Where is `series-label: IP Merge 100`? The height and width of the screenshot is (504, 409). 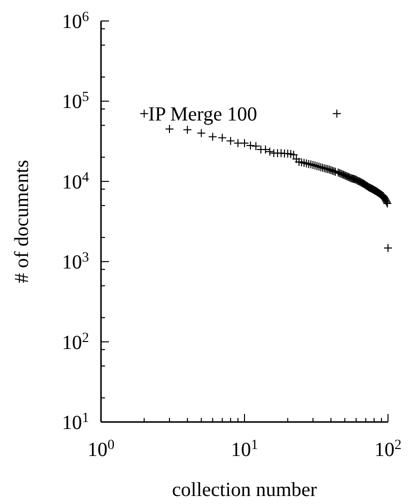
series-label: IP Merge 100 is located at coordinates (203, 115).